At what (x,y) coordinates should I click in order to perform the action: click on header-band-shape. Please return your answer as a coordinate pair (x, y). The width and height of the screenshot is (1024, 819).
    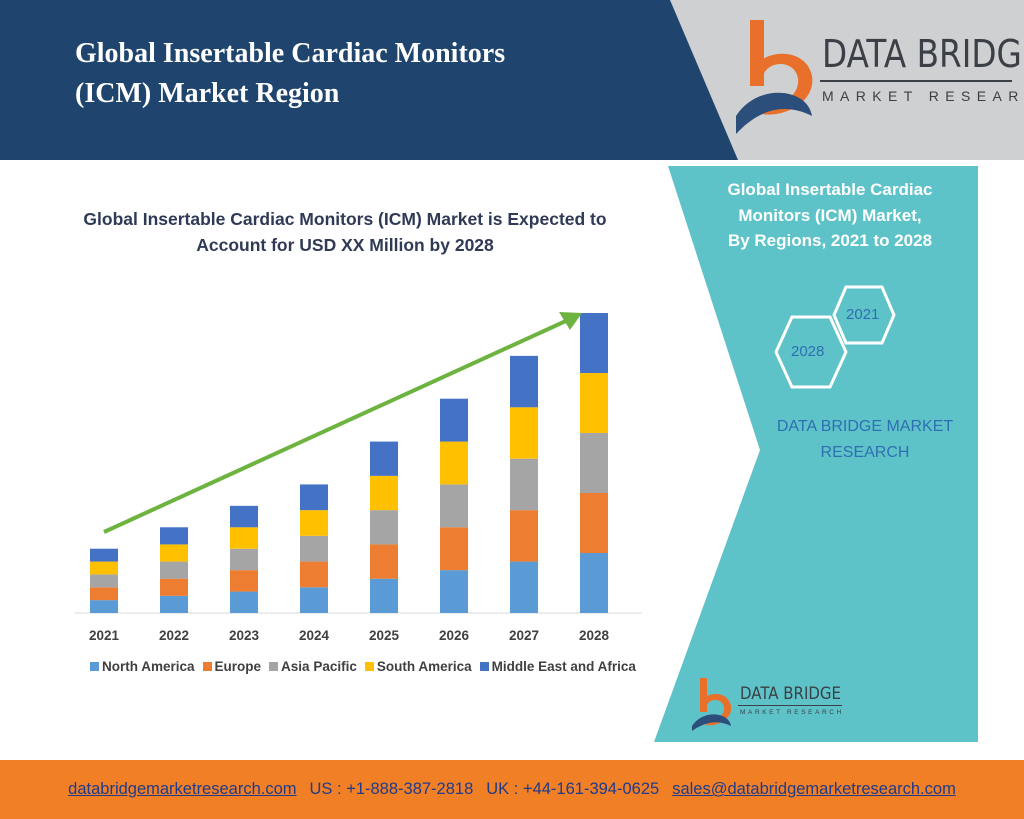
    Looking at the image, I should click on (369, 80).